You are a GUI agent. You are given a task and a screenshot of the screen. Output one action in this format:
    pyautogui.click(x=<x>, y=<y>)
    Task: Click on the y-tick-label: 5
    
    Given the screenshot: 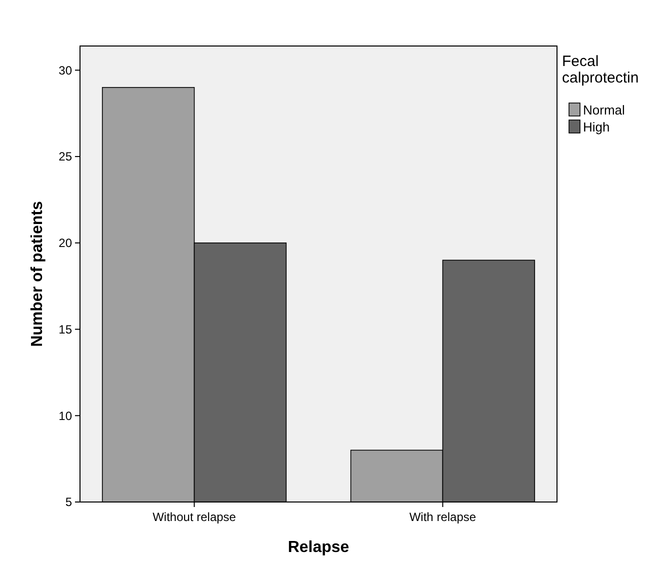 What is the action you would take?
    pyautogui.click(x=68, y=502)
    